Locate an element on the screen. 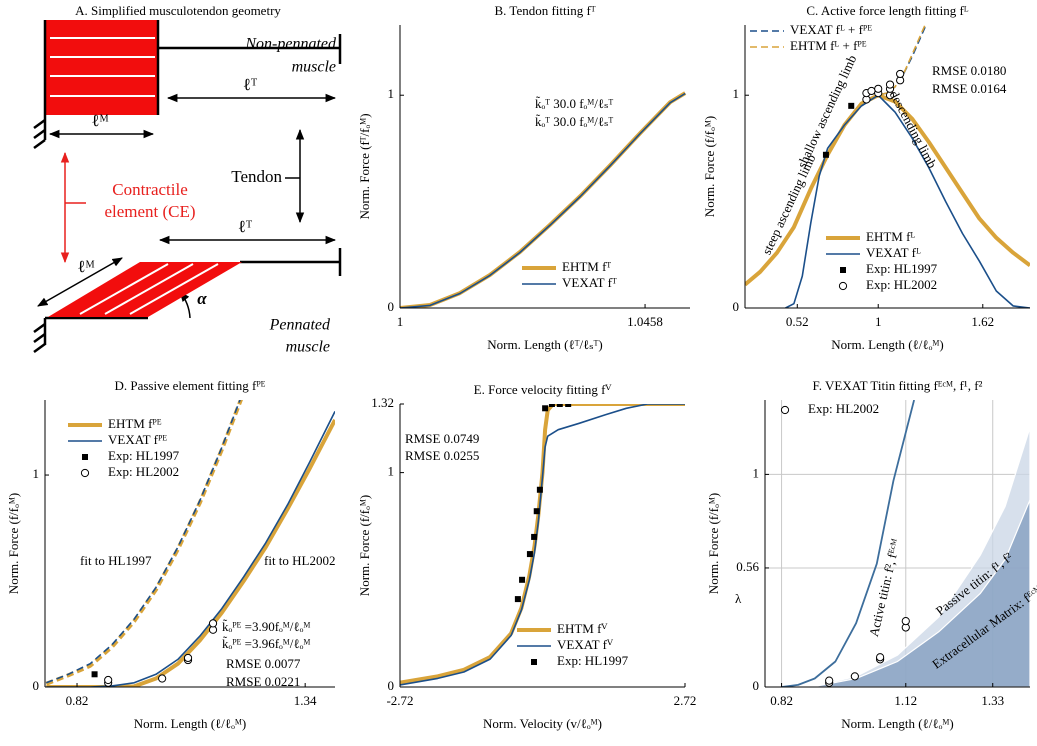 Image resolution: width=1037 pixels, height=746 pixels. label: Non-pennated is located at coordinates (290, 44).